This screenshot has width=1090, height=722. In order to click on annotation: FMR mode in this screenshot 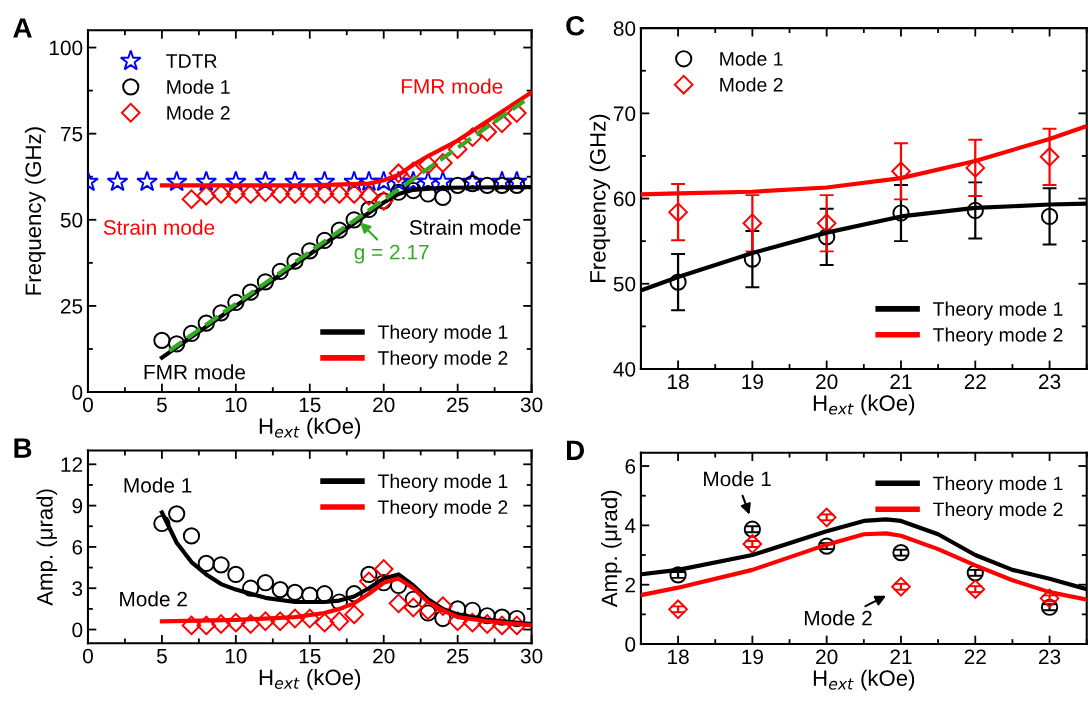, I will do `click(195, 372)`.